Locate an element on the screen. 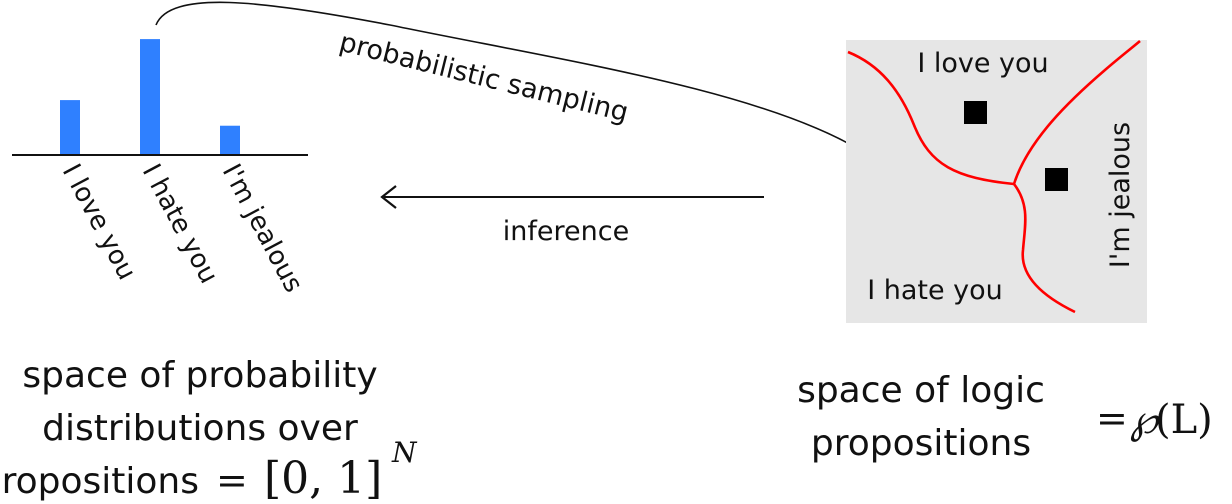 The height and width of the screenshot is (504, 1232). right-caption: space of logic propositions = ℘ (L) is located at coordinates (1005, 417).